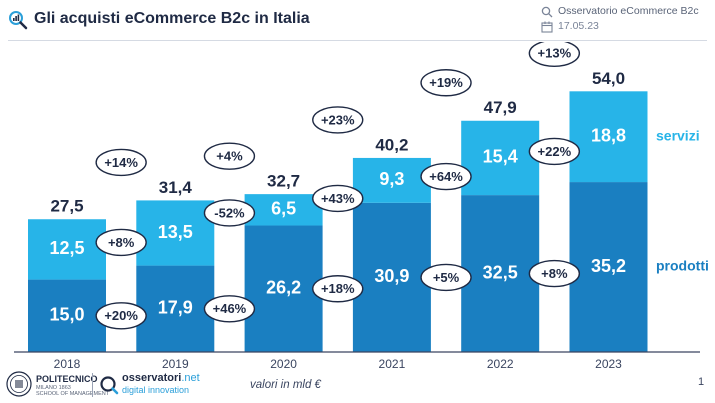  Describe the element at coordinates (608, 78) in the screenshot. I see `total-label-2023: 54,0` at that location.